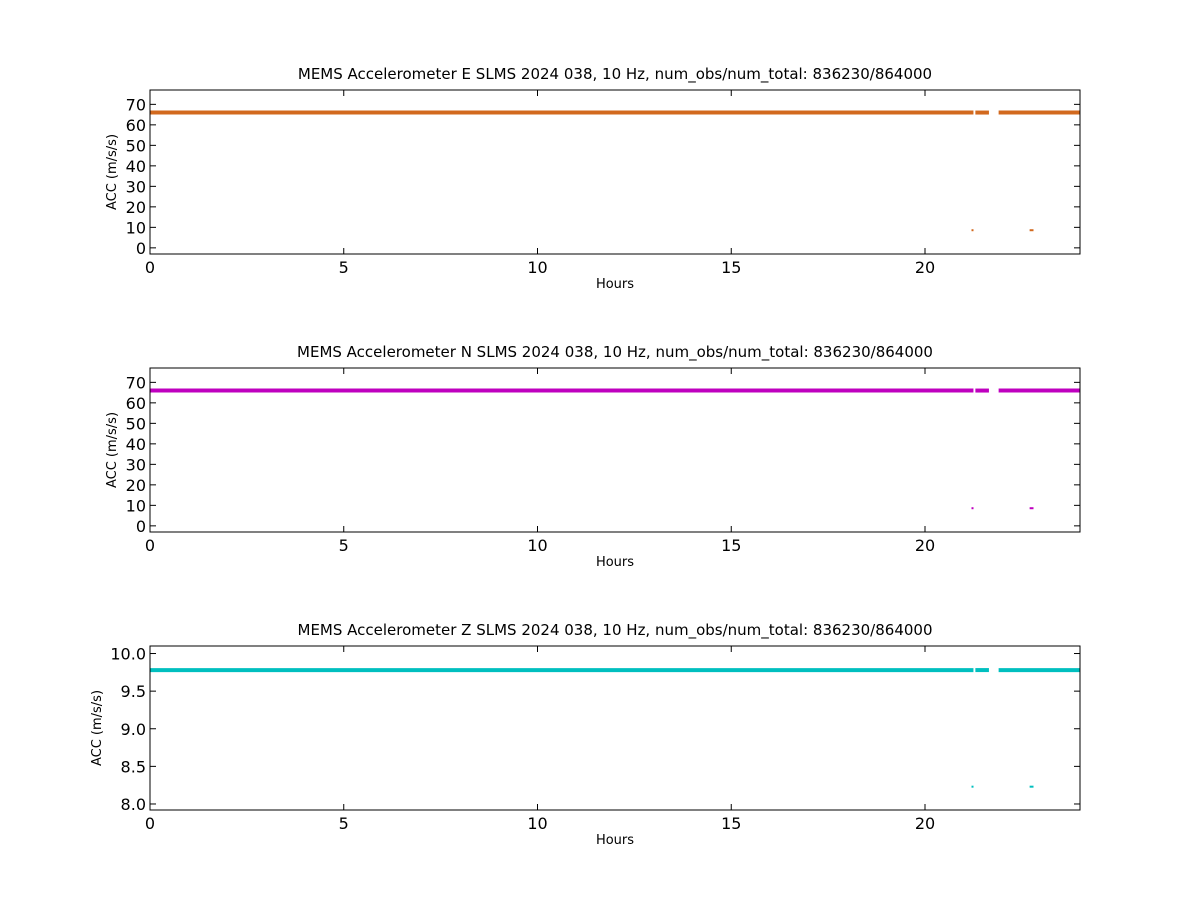 Image resolution: width=1200 pixels, height=904 pixels. I want to click on y-tick-label: 8.0, so click(133, 804).